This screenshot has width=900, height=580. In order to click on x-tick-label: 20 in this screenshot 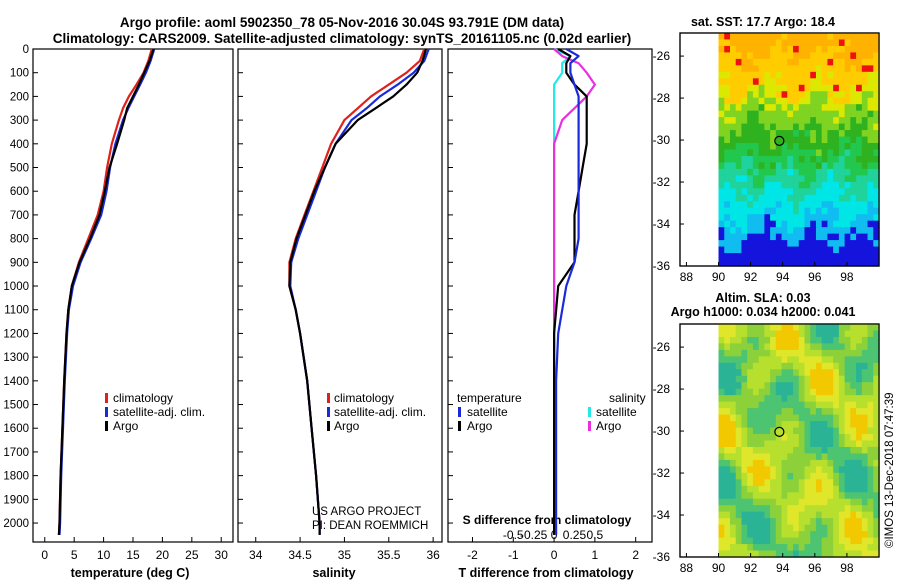, I will do `click(163, 555)`.